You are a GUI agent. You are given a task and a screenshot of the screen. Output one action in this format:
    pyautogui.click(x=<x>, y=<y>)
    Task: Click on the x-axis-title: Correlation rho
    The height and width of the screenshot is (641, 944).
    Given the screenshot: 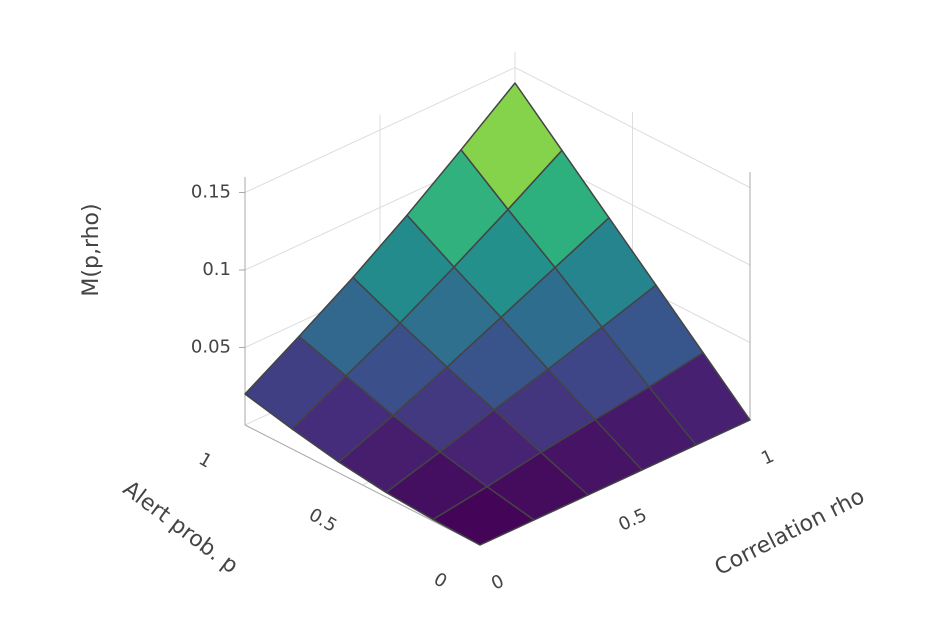 What is the action you would take?
    pyautogui.click(x=790, y=532)
    